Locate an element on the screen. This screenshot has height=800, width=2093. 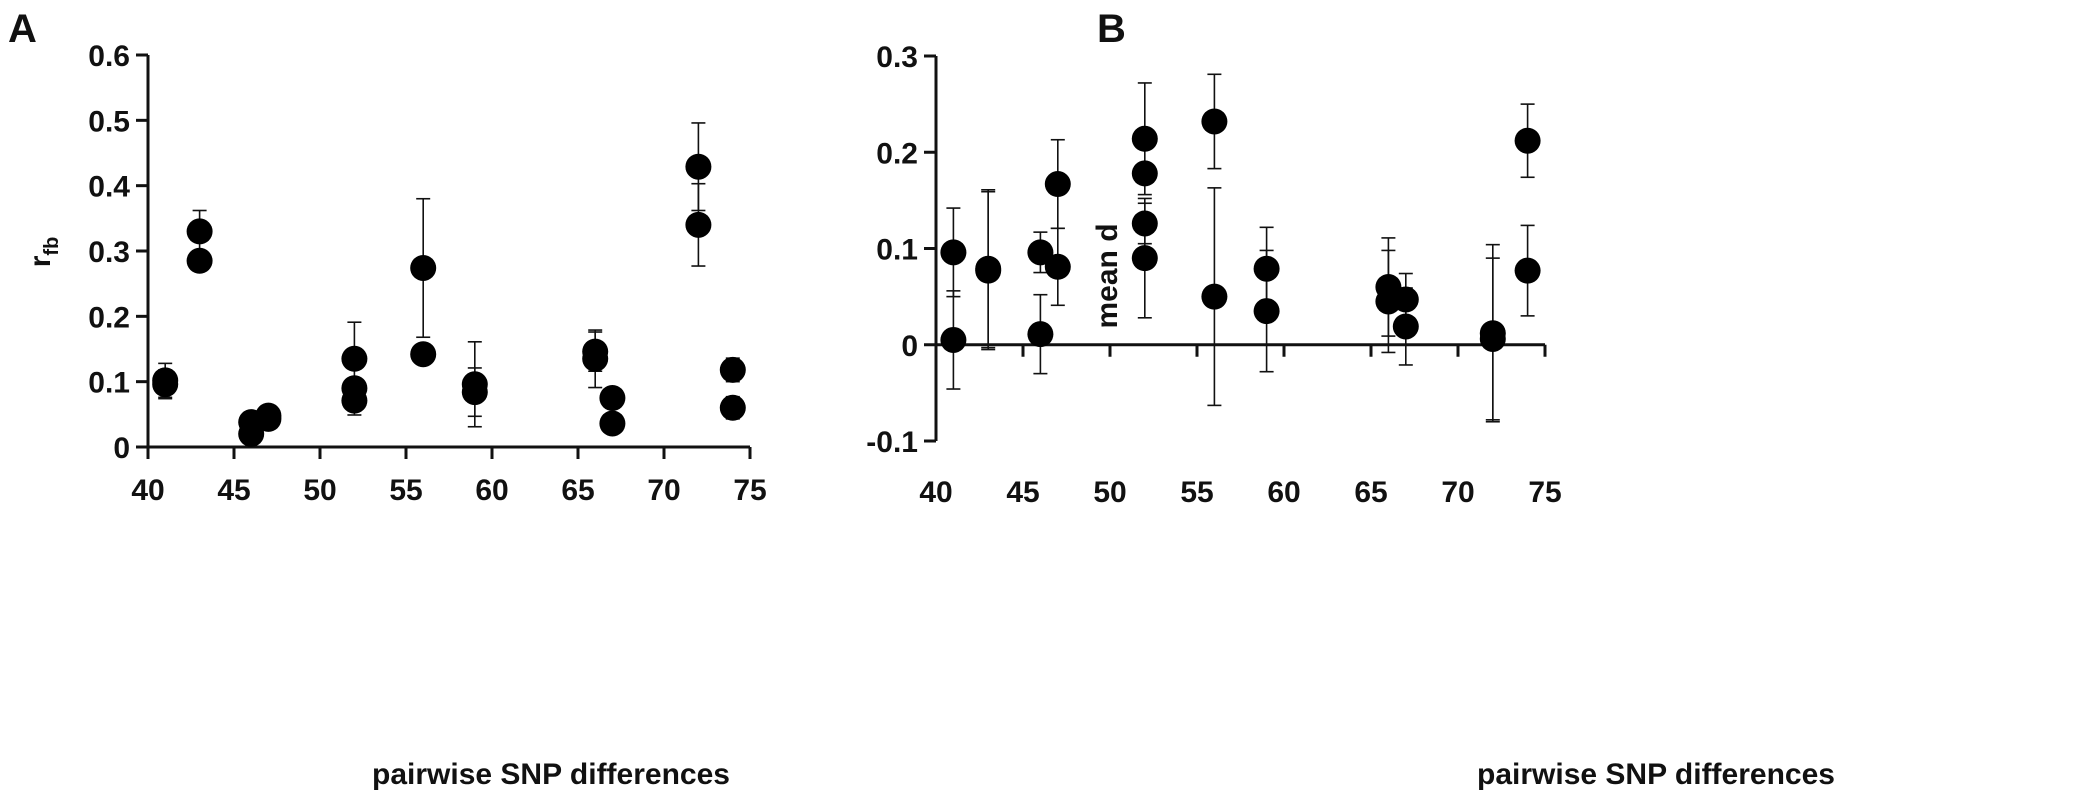
svg-text: rfb is located at coordinates (43, 252).